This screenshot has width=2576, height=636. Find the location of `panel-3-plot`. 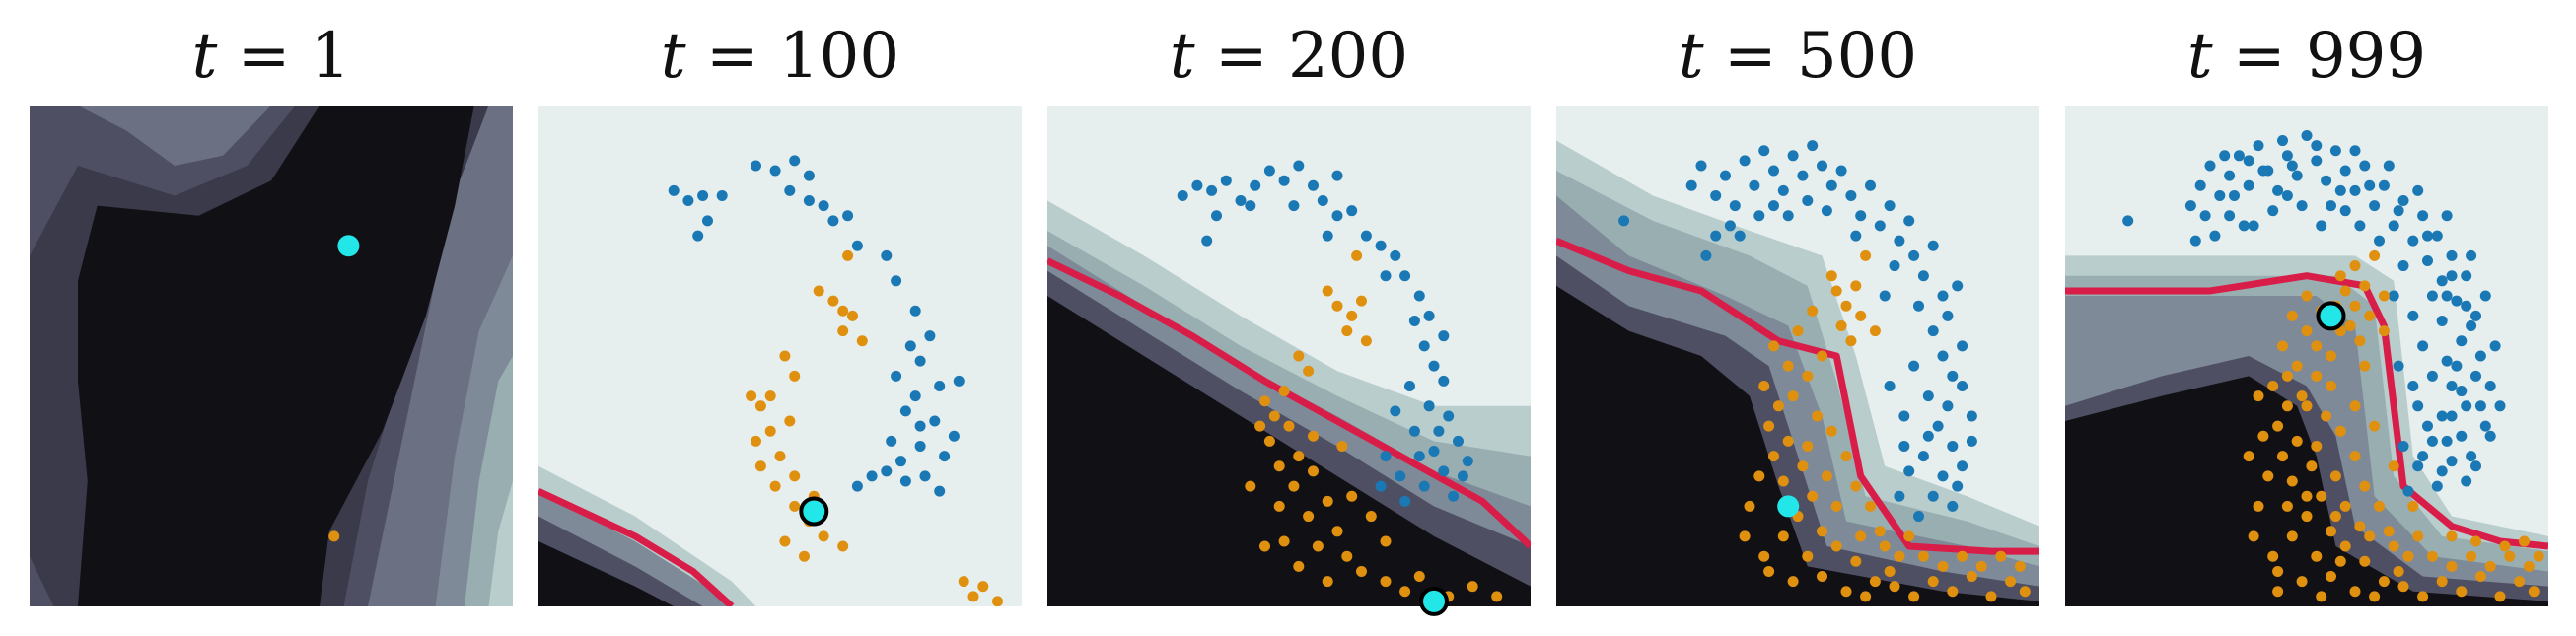

panel-3-plot is located at coordinates (1289, 356).